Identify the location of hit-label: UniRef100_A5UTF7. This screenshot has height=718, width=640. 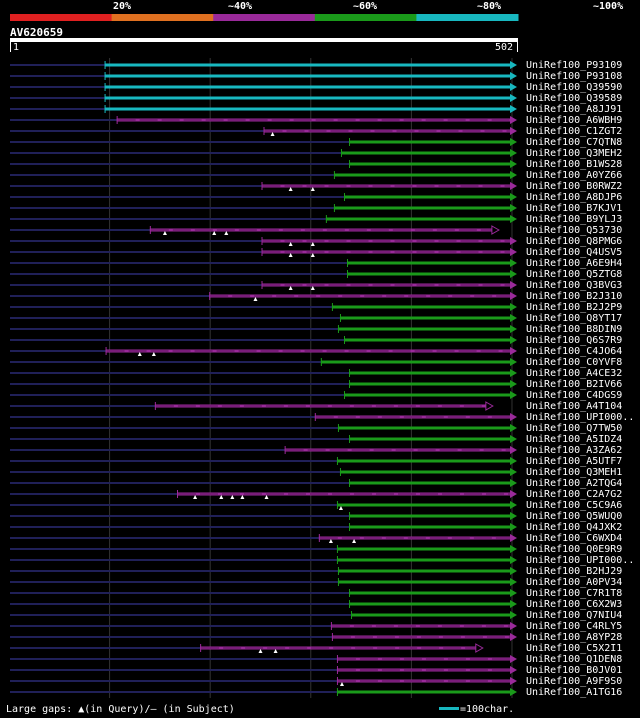
(574, 461).